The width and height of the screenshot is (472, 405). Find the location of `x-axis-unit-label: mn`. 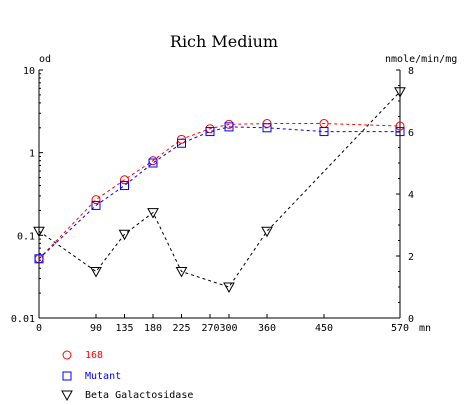

x-axis-unit-label: mn is located at coordinates (425, 328).